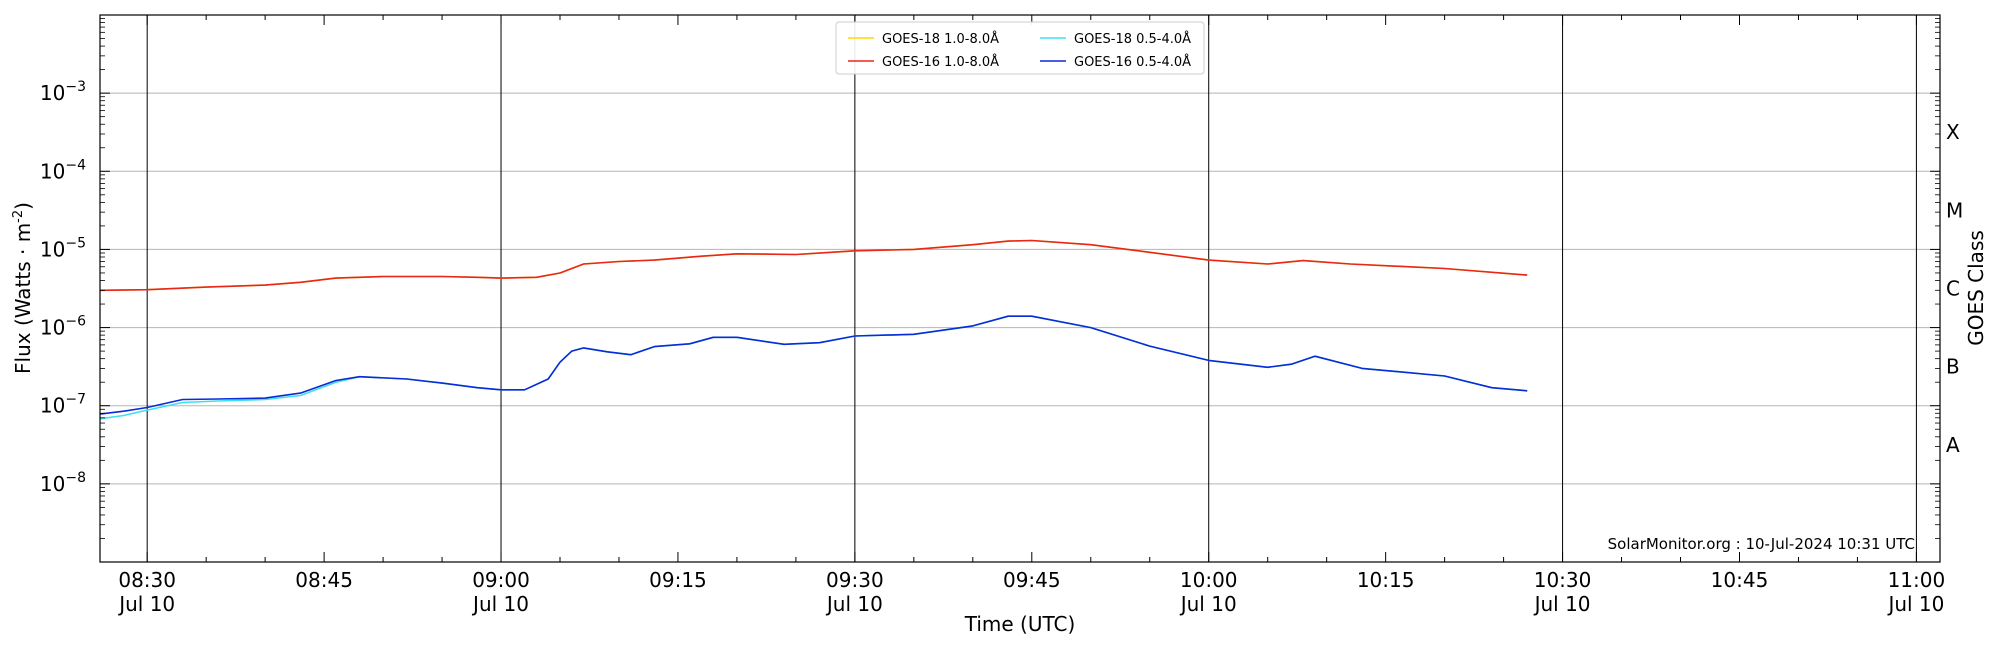  What do you see at coordinates (75, 400) in the screenshot?
I see `y-tick-exponent: −7` at bounding box center [75, 400].